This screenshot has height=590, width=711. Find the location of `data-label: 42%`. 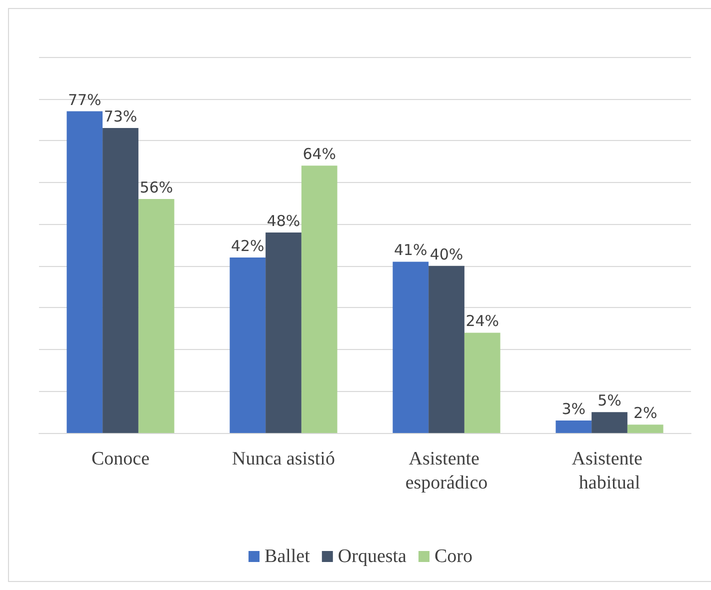

data-label: 42% is located at coordinates (247, 246).